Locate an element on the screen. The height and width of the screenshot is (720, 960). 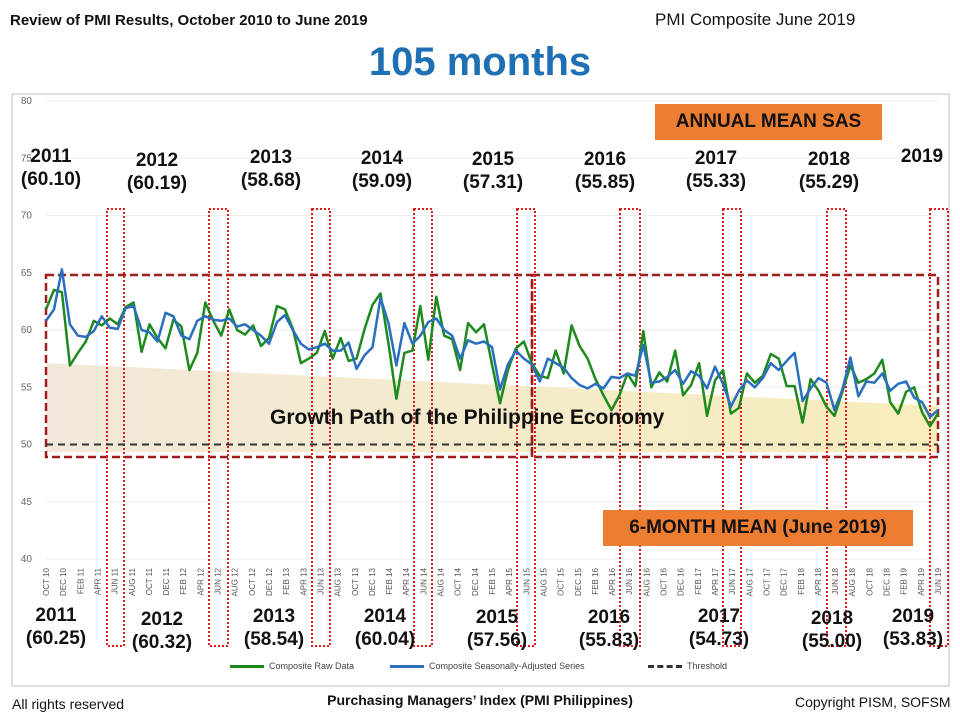
x-tick-label: DEC 15 is located at coordinates (578, 581).